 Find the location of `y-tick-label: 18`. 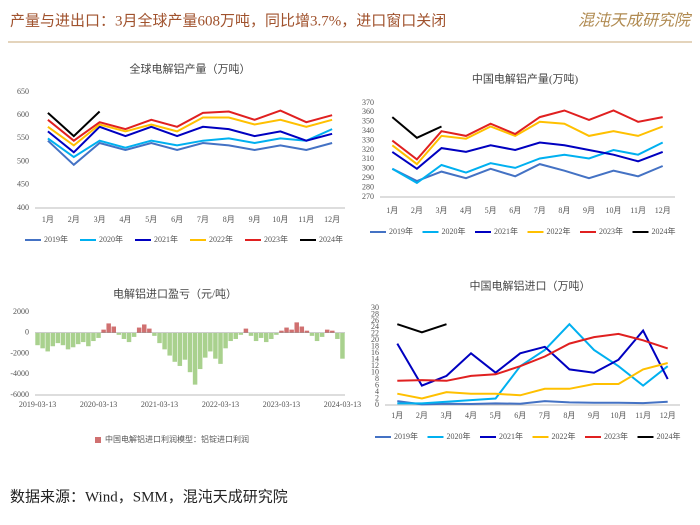

y-tick-label: 18 is located at coordinates (375, 346).